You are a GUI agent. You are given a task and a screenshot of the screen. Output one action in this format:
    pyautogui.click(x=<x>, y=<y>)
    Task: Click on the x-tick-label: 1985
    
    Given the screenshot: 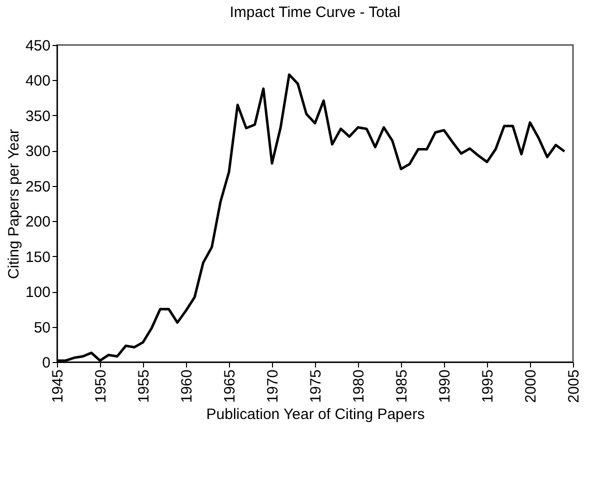 What is the action you would take?
    pyautogui.click(x=402, y=386)
    